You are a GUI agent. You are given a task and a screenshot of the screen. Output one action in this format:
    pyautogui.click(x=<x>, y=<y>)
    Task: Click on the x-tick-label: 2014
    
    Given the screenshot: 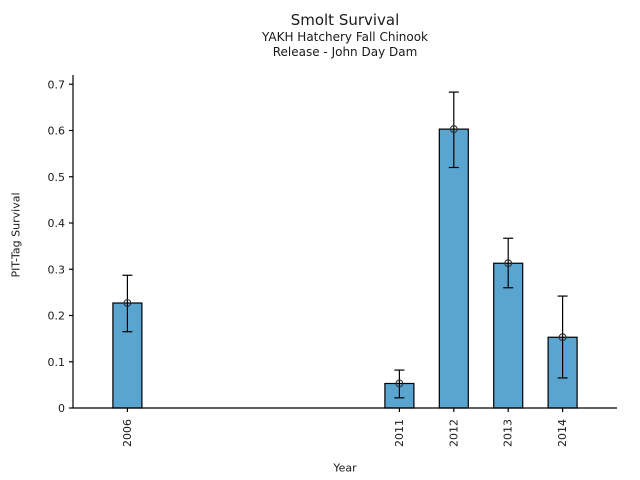 What is the action you would take?
    pyautogui.click(x=562, y=433)
    